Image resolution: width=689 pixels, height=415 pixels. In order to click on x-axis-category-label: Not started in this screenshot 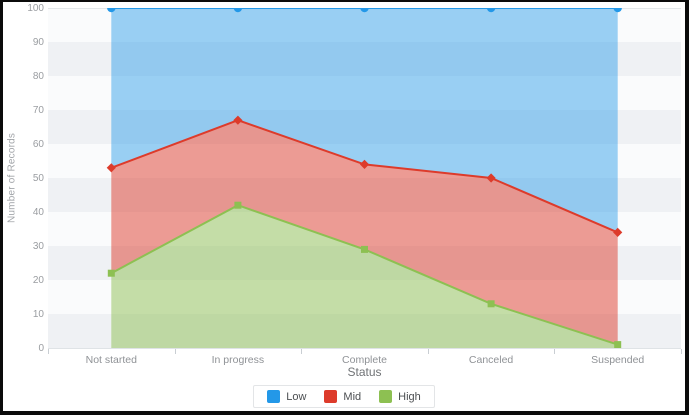, I will do `click(111, 360)`.